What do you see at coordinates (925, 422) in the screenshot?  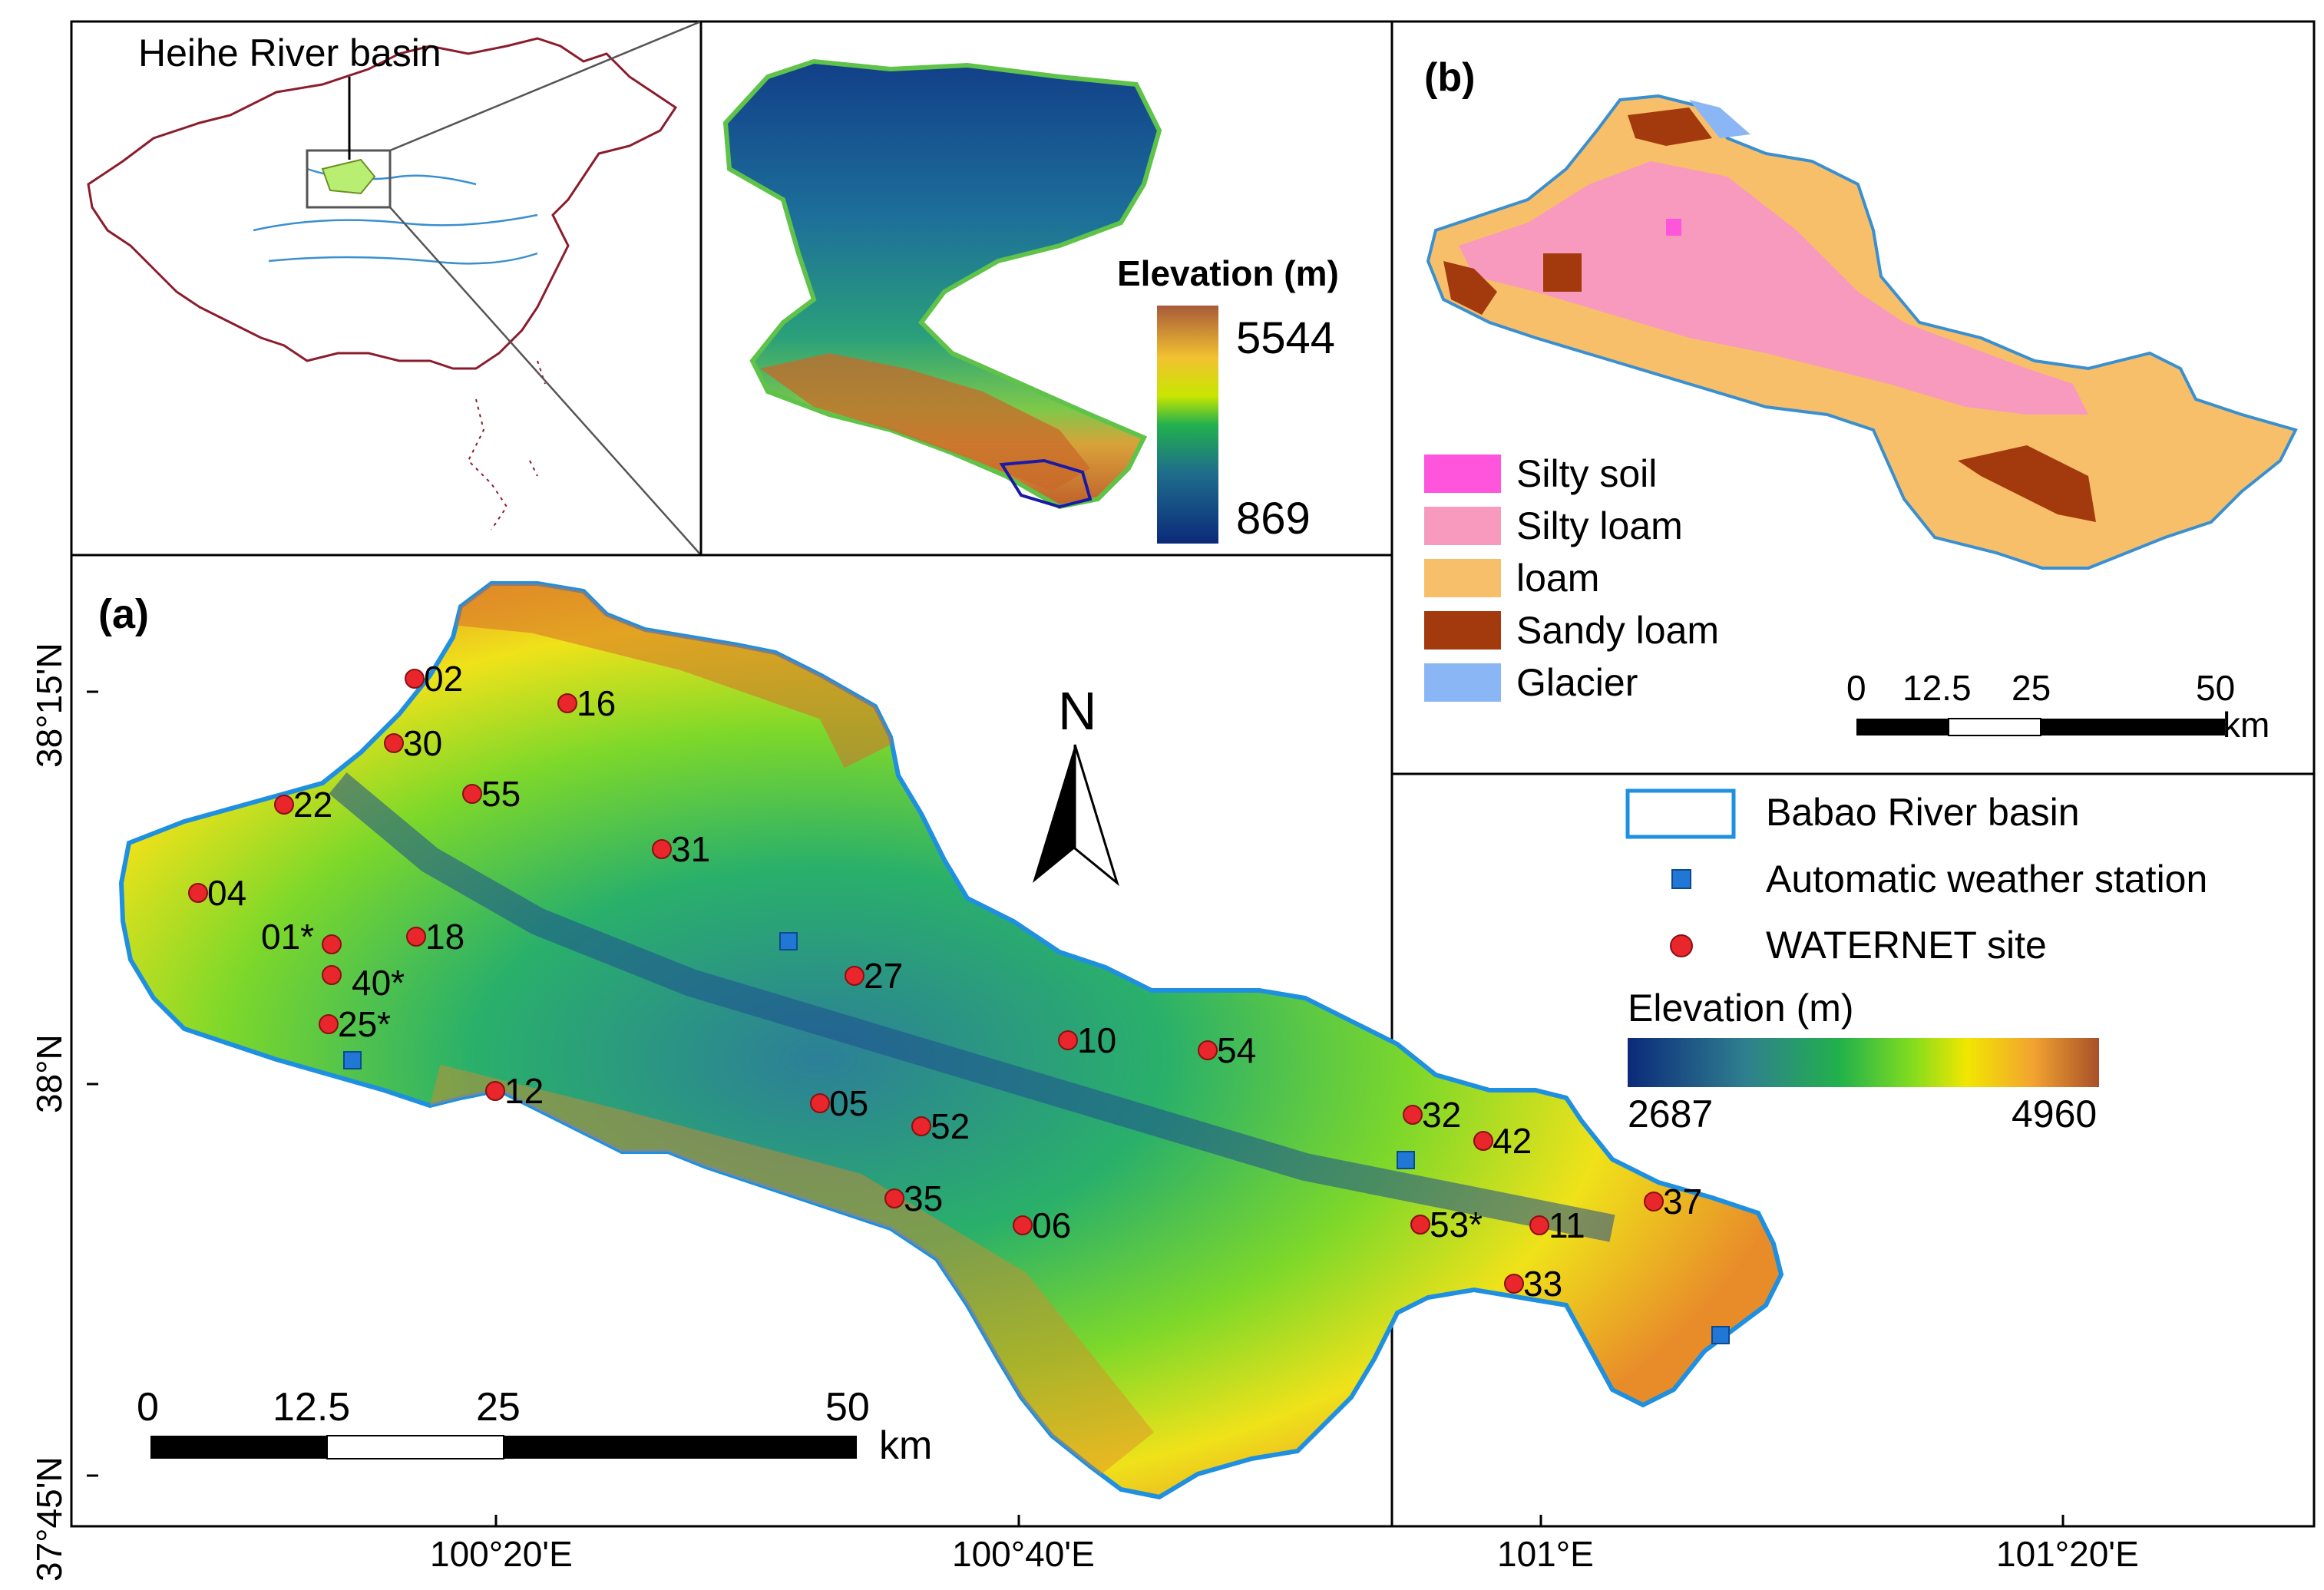 I see `qilian-mountains` at bounding box center [925, 422].